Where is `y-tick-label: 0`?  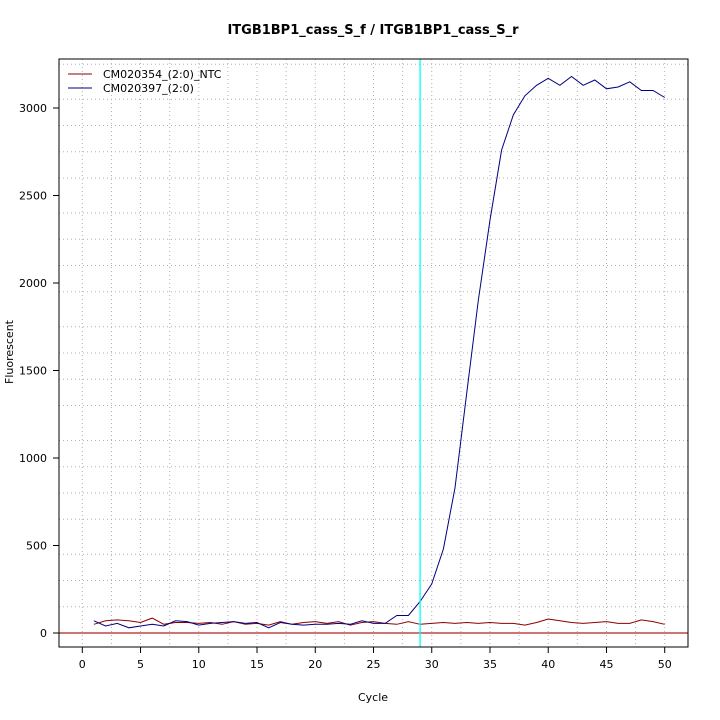 y-tick-label: 0 is located at coordinates (43, 633).